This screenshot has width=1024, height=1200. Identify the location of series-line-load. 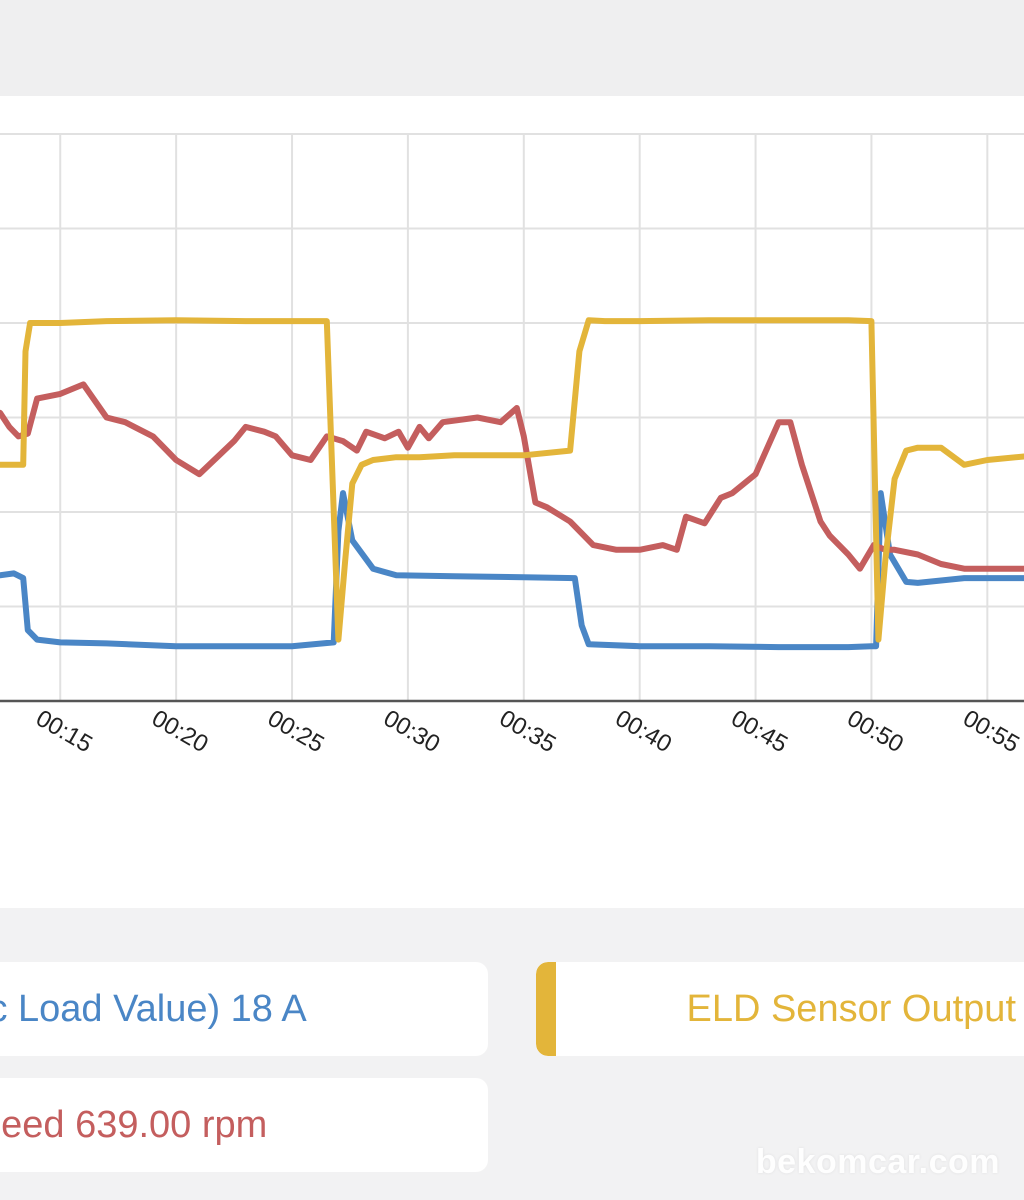
(512, 570).